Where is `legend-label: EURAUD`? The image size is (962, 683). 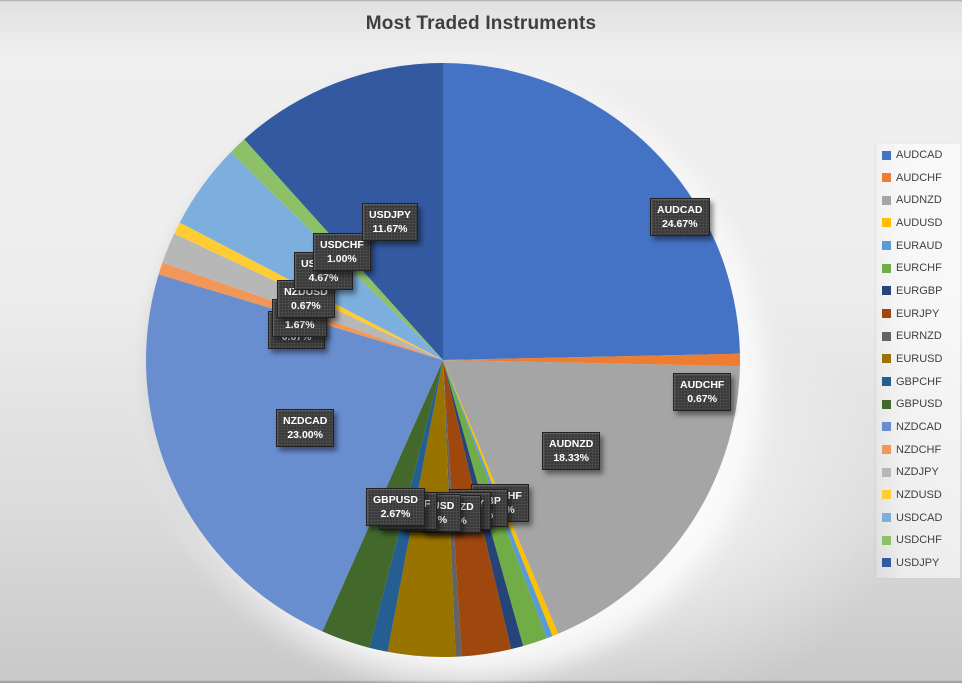
legend-label: EURAUD is located at coordinates (919, 245).